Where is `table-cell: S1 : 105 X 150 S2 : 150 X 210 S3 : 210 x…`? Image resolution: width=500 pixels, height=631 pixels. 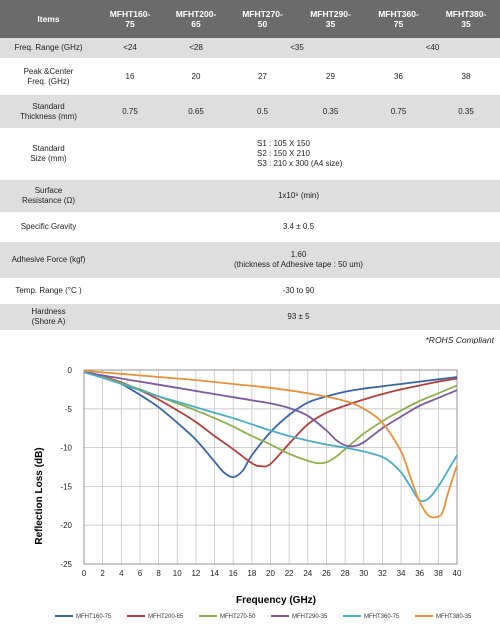 table-cell: S1 : 105 X 150 S2 : 150 X 210 S3 : 210 x… is located at coordinates (298, 154).